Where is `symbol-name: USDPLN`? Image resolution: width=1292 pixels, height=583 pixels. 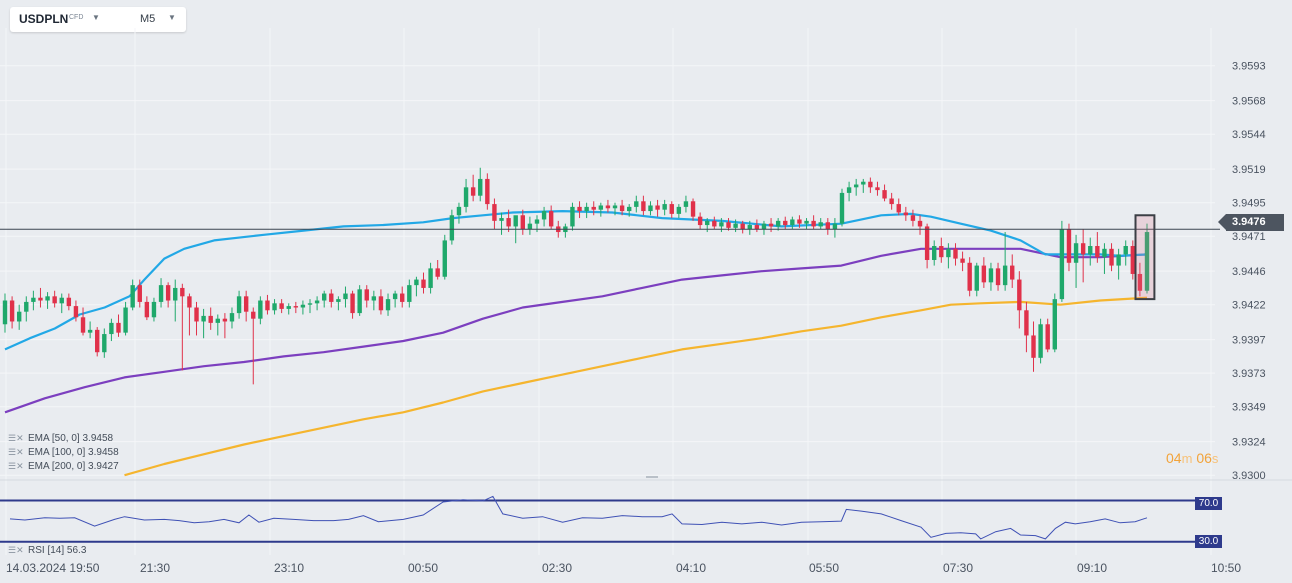
symbol-name: USDPLN is located at coordinates (44, 19).